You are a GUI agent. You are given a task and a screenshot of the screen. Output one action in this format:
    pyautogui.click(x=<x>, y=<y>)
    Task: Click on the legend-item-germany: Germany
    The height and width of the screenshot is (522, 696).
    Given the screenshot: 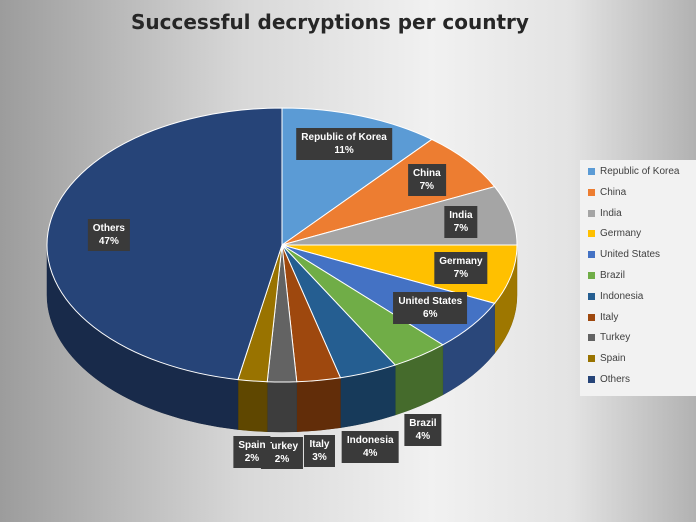 What is the action you would take?
    pyautogui.click(x=614, y=233)
    